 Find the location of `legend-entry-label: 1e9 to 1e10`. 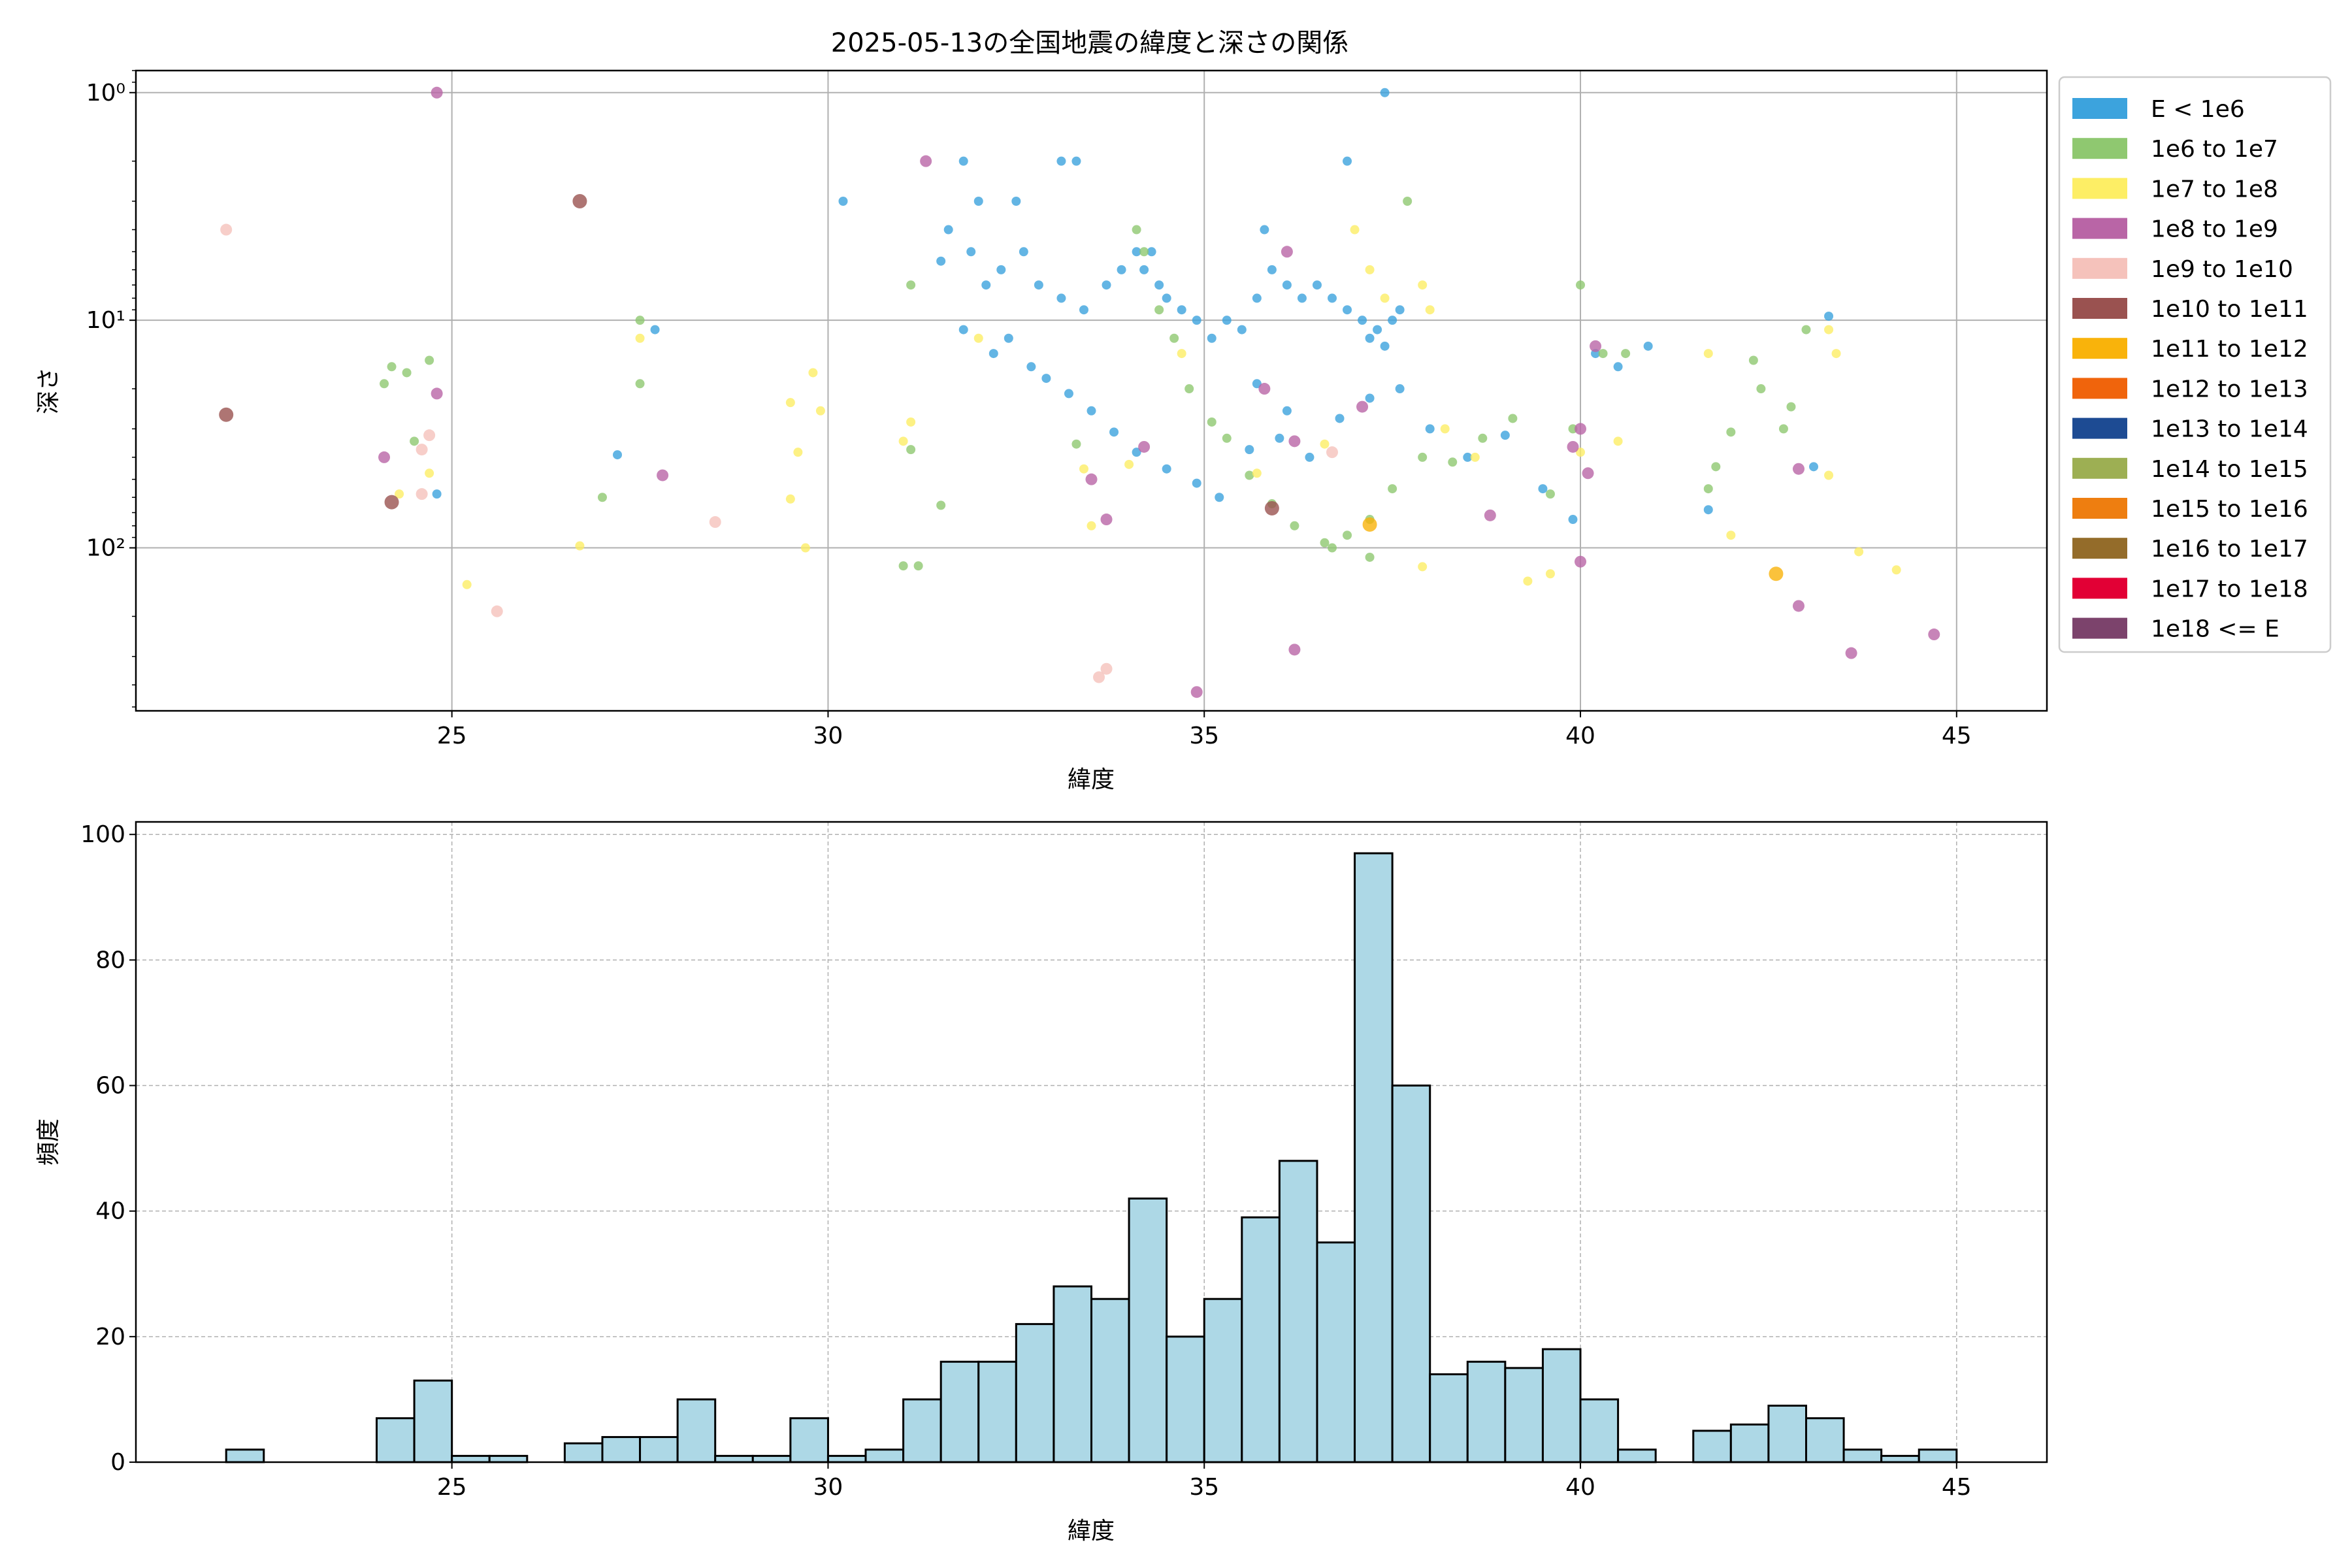

legend-entry-label: 1e9 to 1e10 is located at coordinates (2222, 269).